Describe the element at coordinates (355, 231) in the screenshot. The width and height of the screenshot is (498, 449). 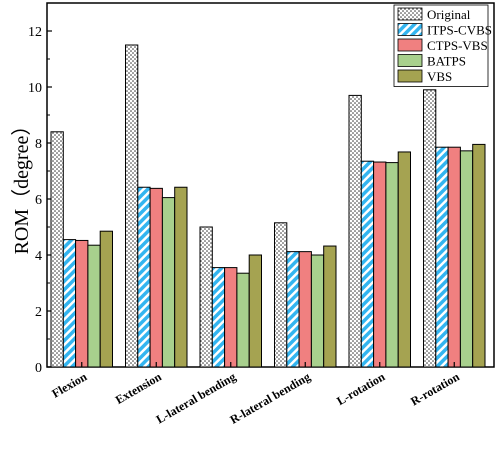
I see `bar-original-l-rotation` at that location.